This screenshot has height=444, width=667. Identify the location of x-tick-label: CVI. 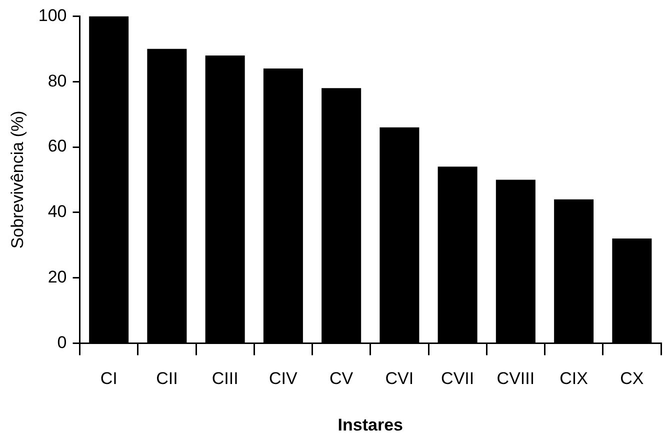
(399, 378).